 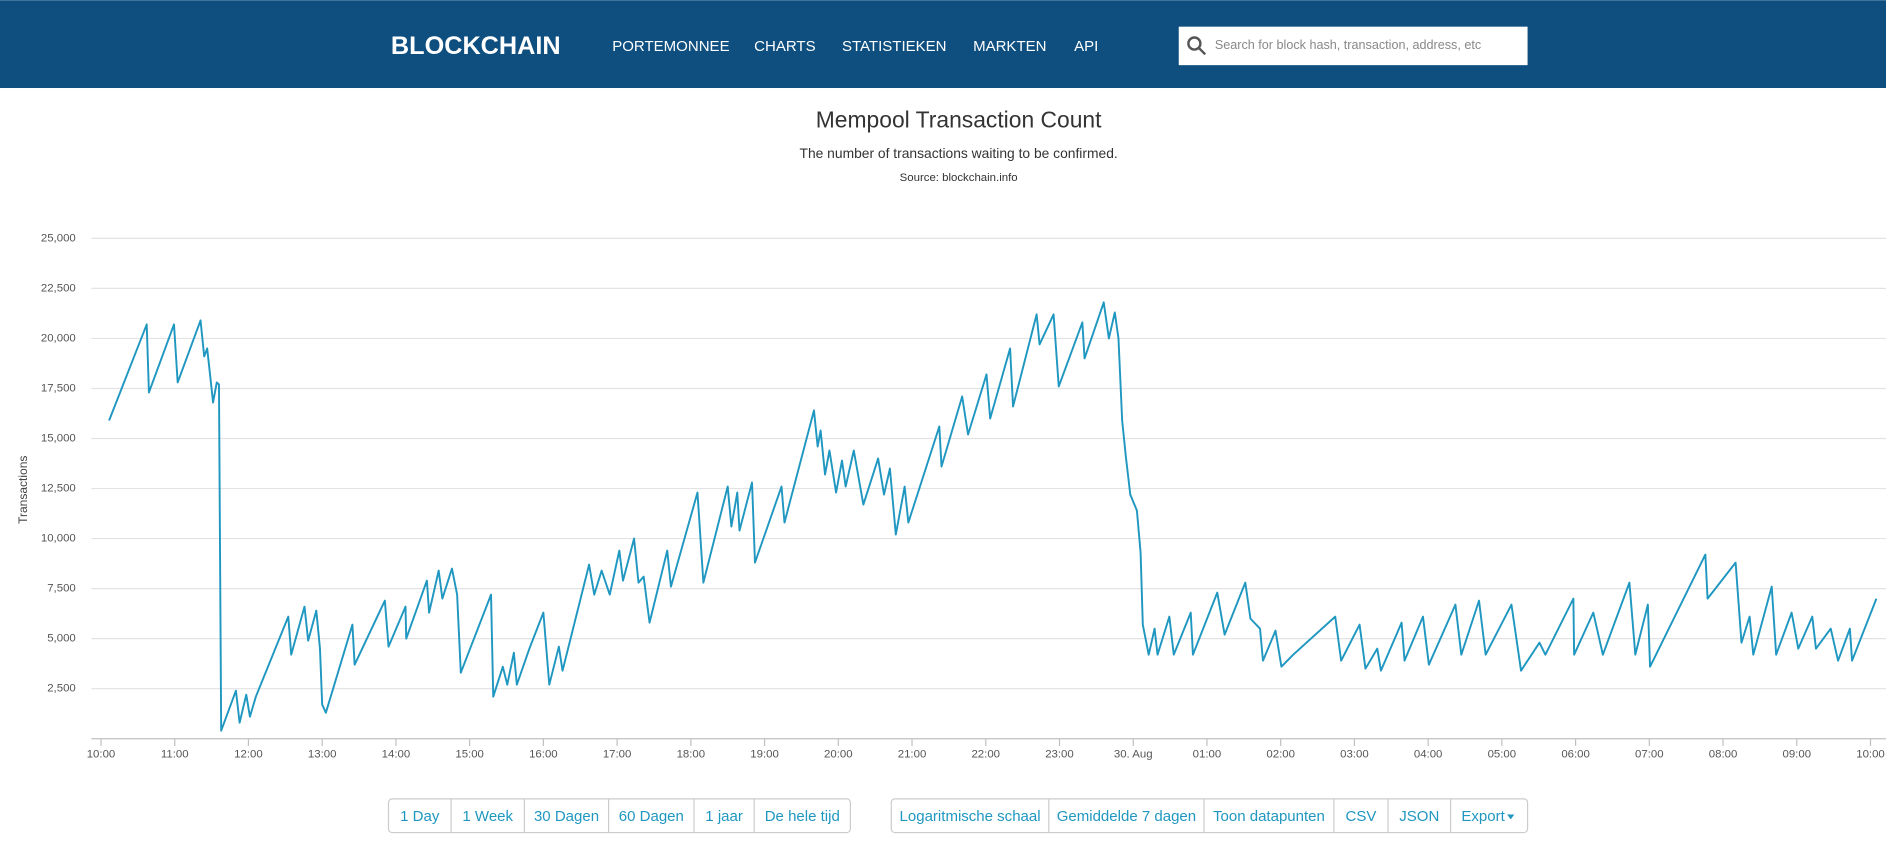 I want to click on y-tick-label: 10,000, so click(x=58, y=539).